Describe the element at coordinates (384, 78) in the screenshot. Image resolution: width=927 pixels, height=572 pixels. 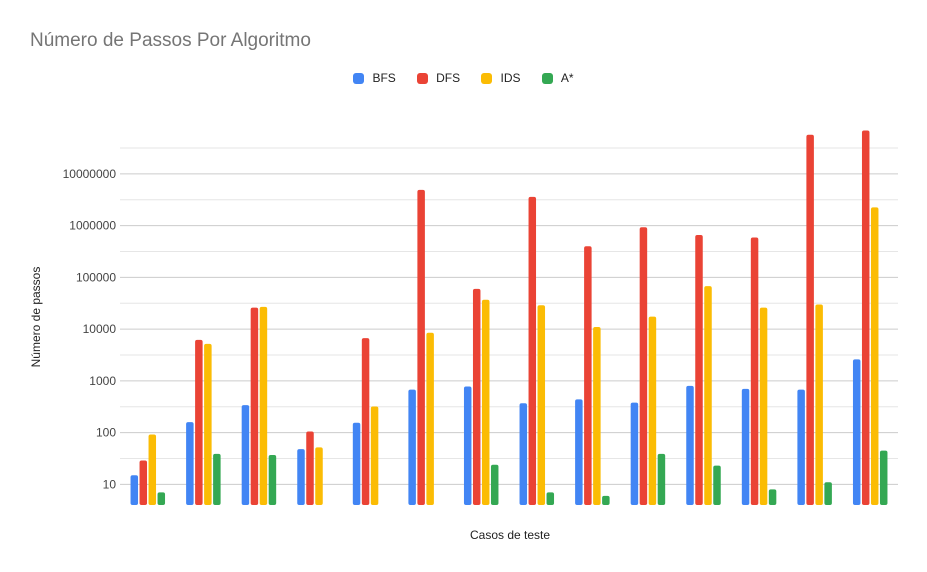
I see `legend-label-bfs: BFS` at that location.